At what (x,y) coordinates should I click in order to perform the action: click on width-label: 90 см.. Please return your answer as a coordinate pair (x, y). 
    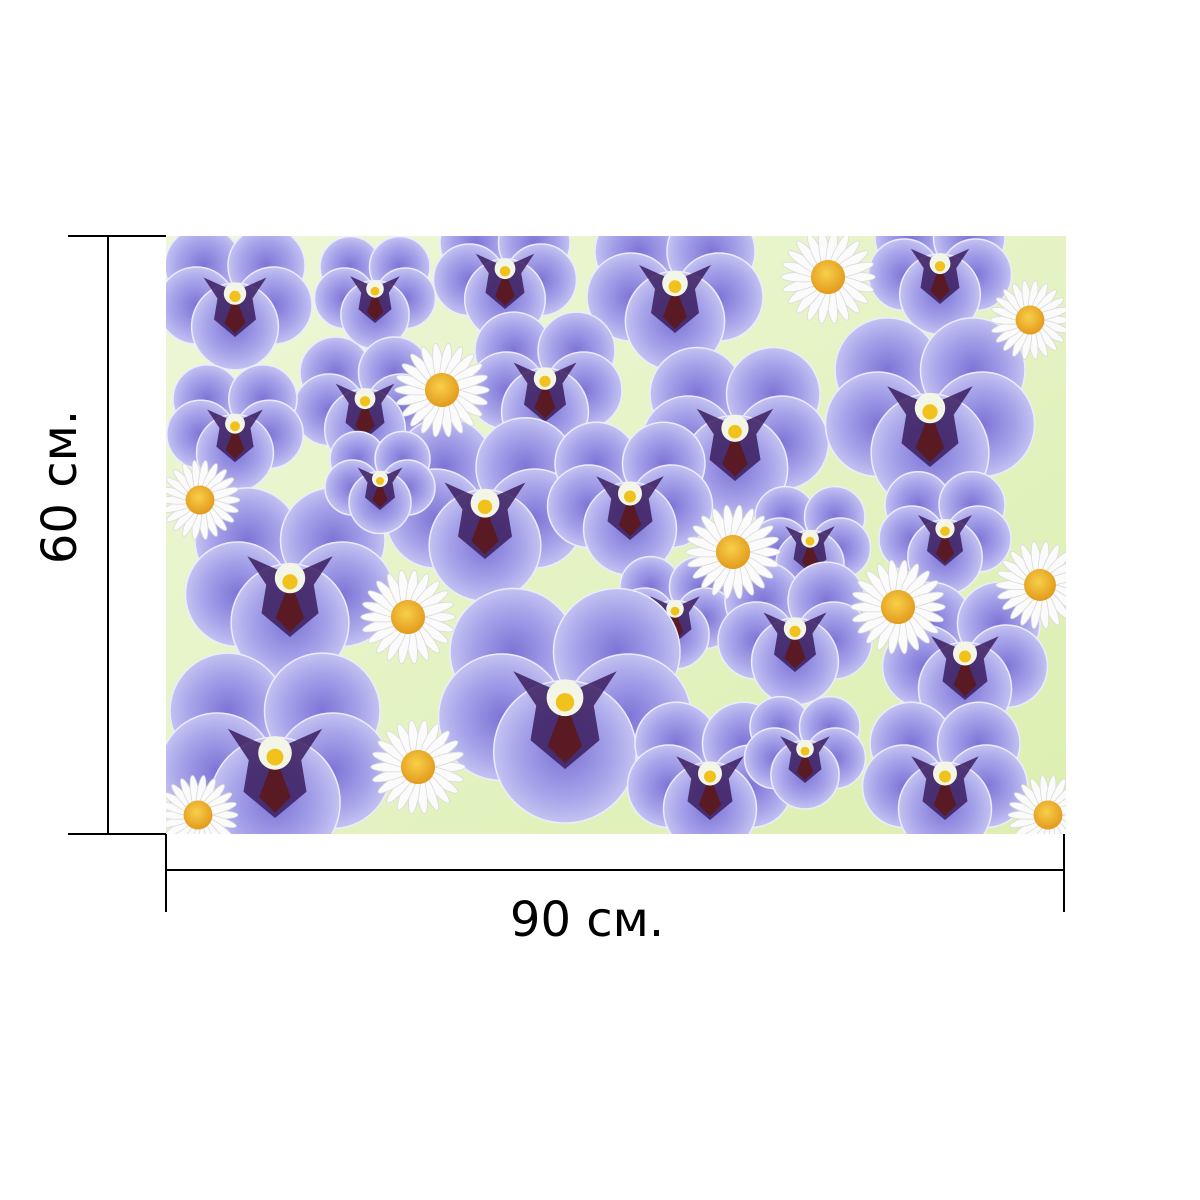
    Looking at the image, I should click on (587, 920).